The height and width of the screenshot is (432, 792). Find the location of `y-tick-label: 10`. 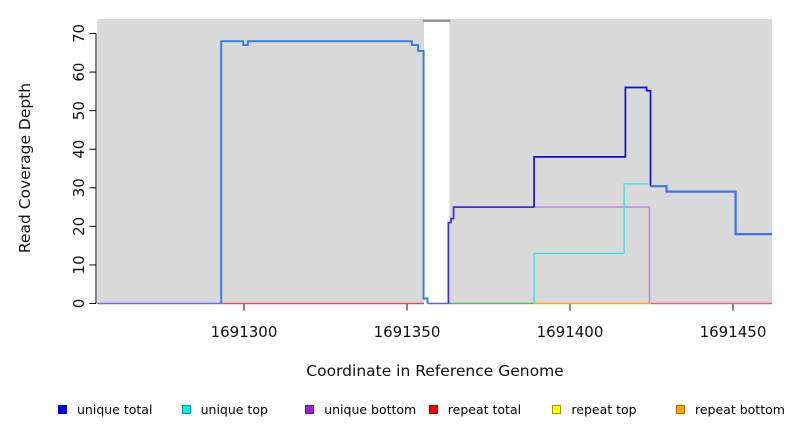

y-tick-label: 10 is located at coordinates (79, 264).